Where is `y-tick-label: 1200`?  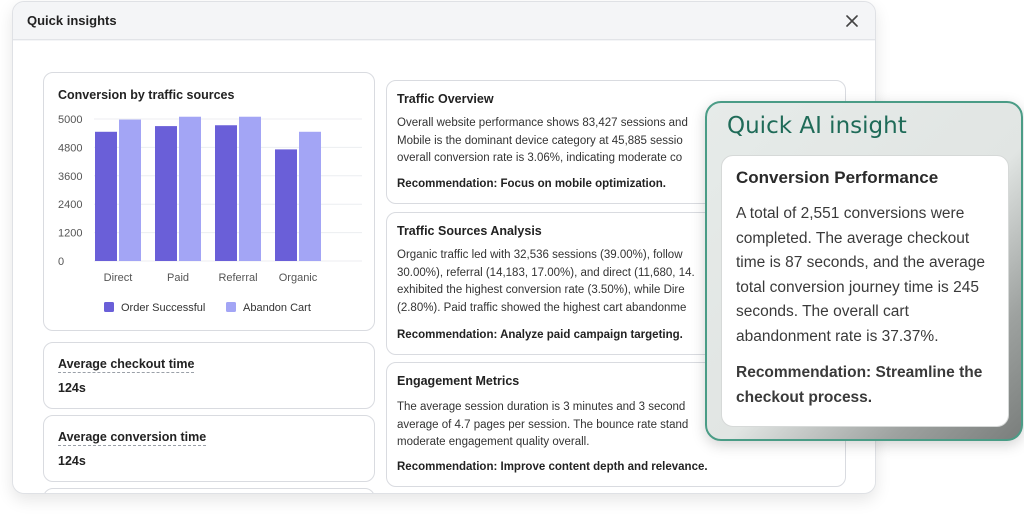
y-tick-label: 1200 is located at coordinates (70, 234).